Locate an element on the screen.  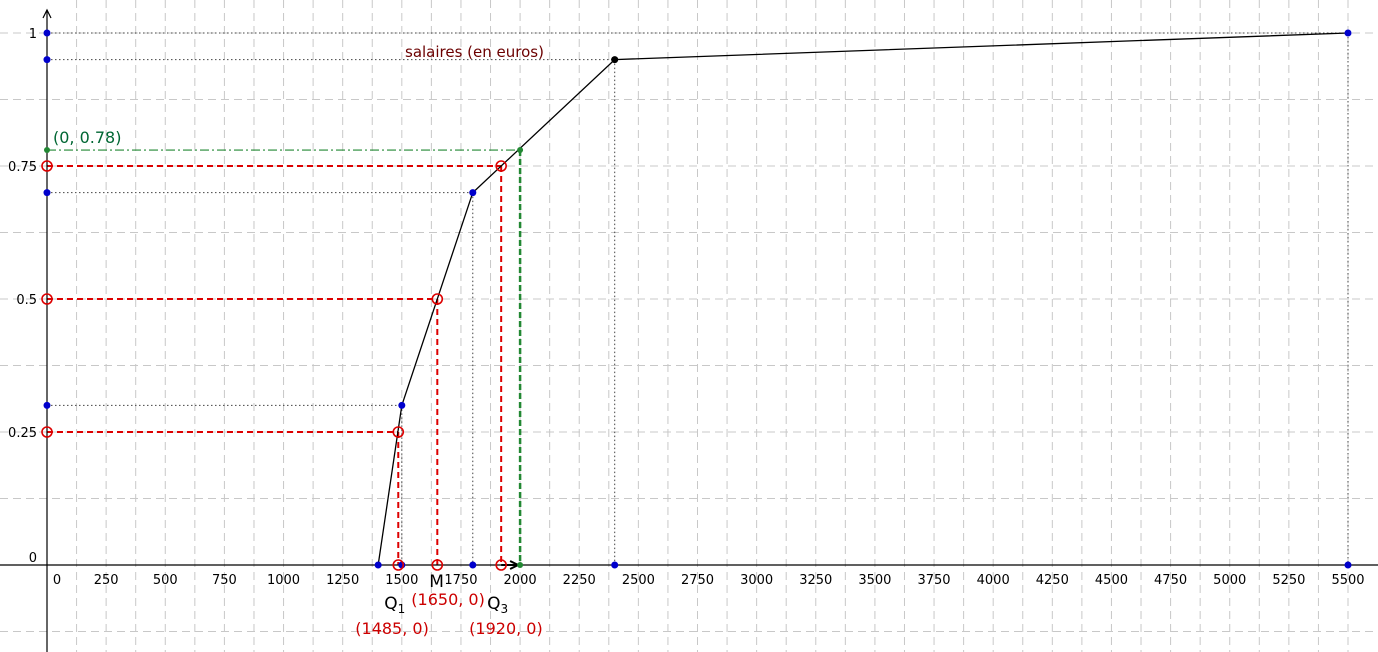
x-tick-label: 2500 is located at coordinates (638, 580).